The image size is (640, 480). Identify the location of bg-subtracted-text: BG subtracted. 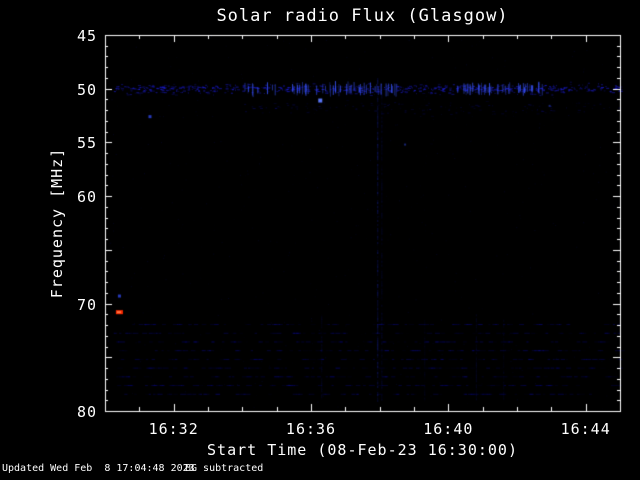
(224, 468).